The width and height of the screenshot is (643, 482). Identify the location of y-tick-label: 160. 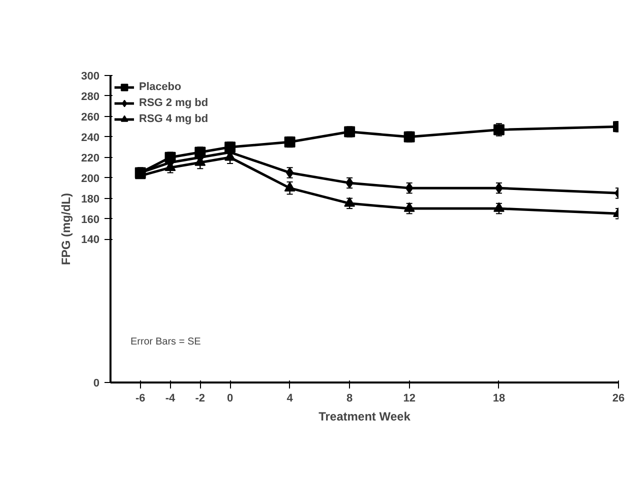
(90, 220).